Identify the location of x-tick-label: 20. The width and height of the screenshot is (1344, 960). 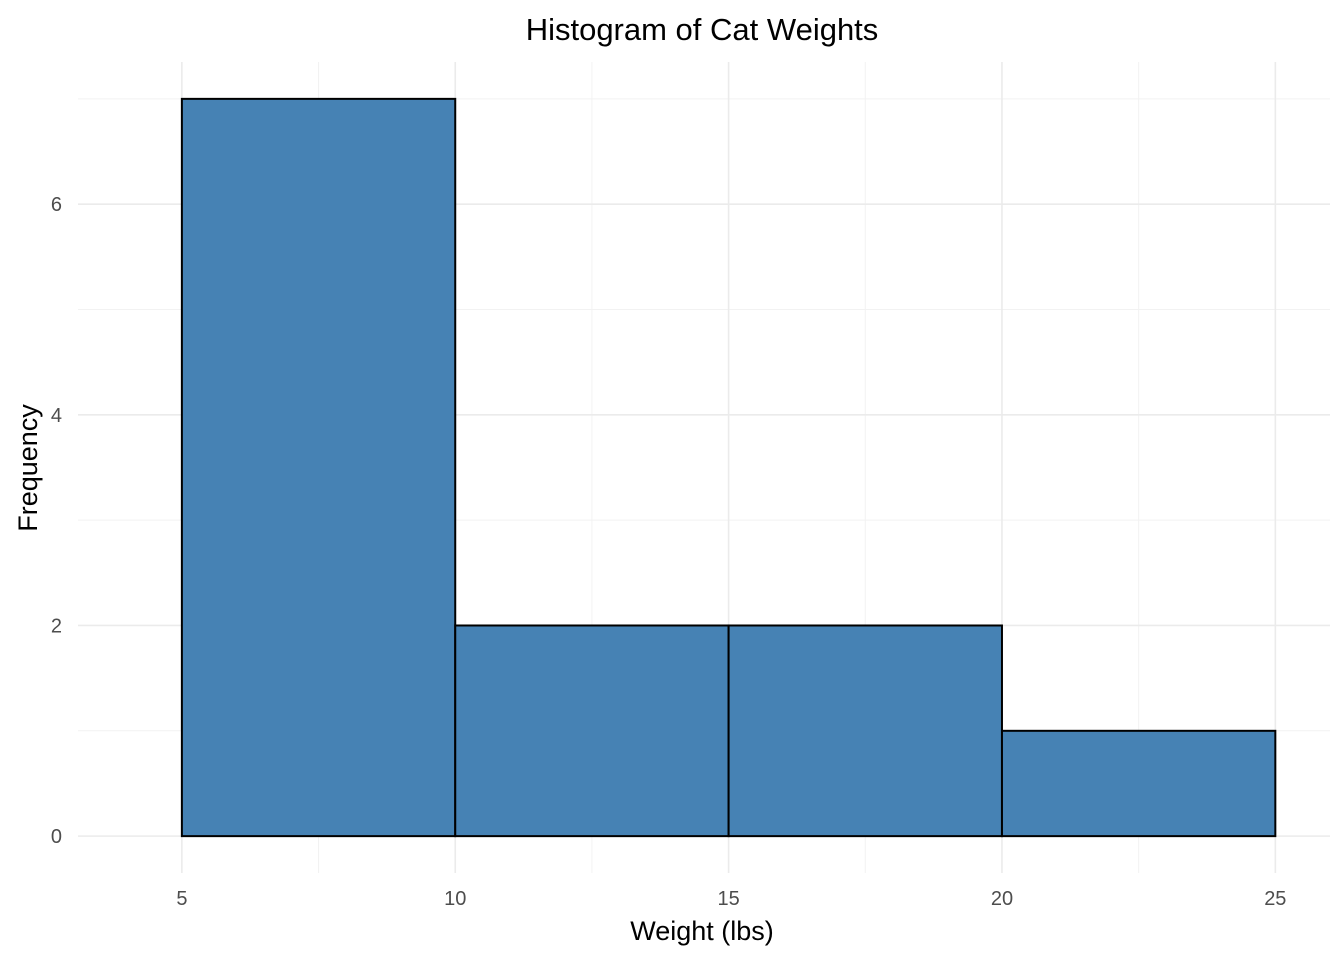
(1002, 899).